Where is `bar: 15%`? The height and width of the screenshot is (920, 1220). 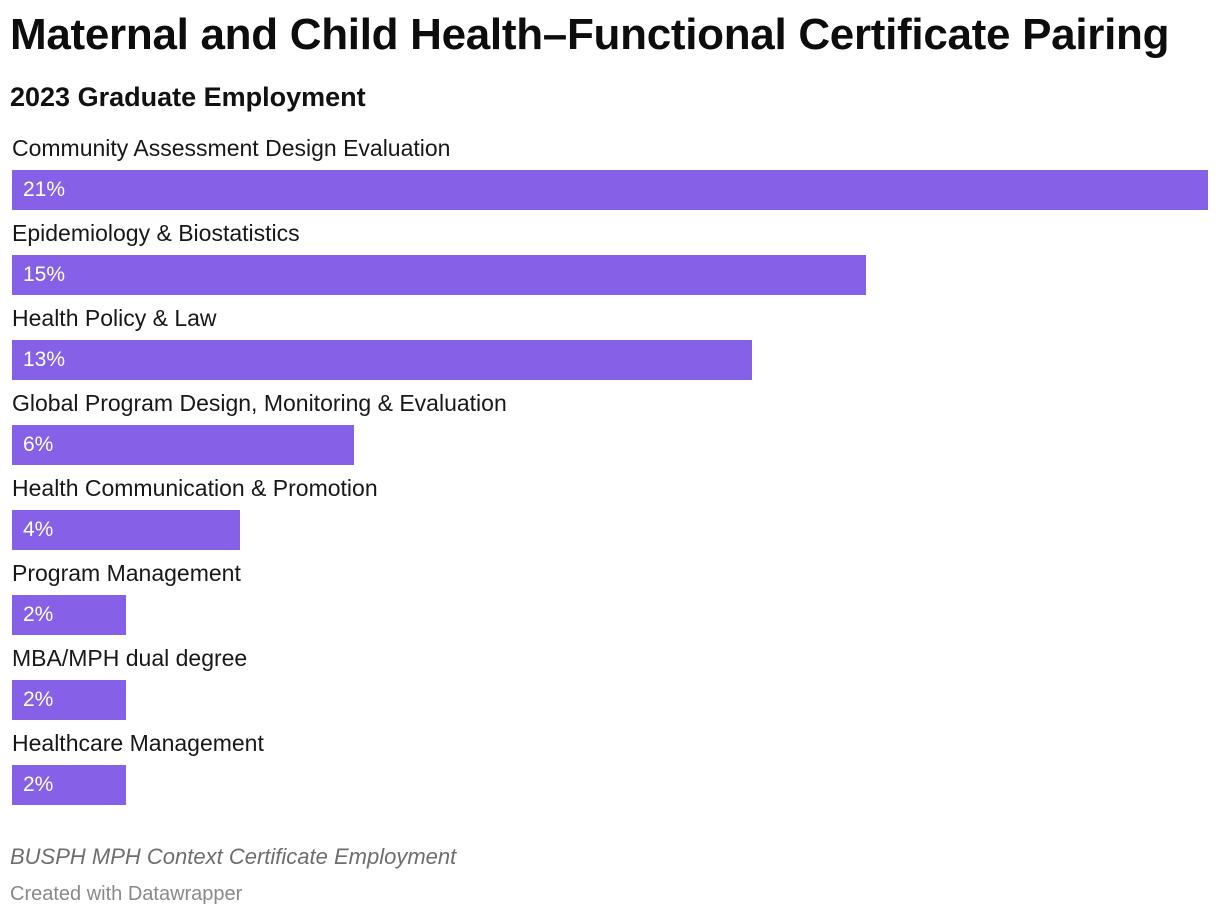 bar: 15% is located at coordinates (439, 275).